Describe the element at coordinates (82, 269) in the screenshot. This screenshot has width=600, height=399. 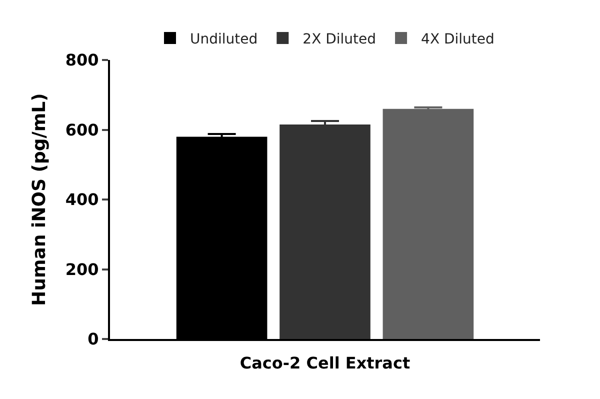
I see `y-tick-label: 200` at that location.